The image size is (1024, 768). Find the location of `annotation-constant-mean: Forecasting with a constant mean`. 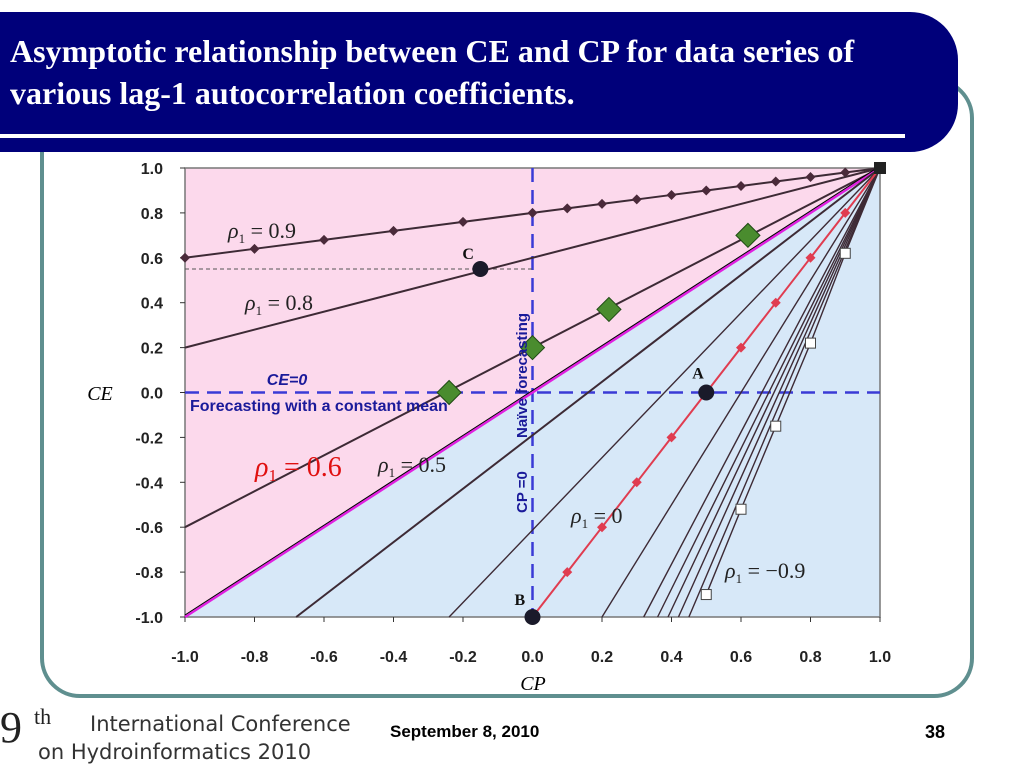

annotation-constant-mean: Forecasting with a constant mean is located at coordinates (319, 406).